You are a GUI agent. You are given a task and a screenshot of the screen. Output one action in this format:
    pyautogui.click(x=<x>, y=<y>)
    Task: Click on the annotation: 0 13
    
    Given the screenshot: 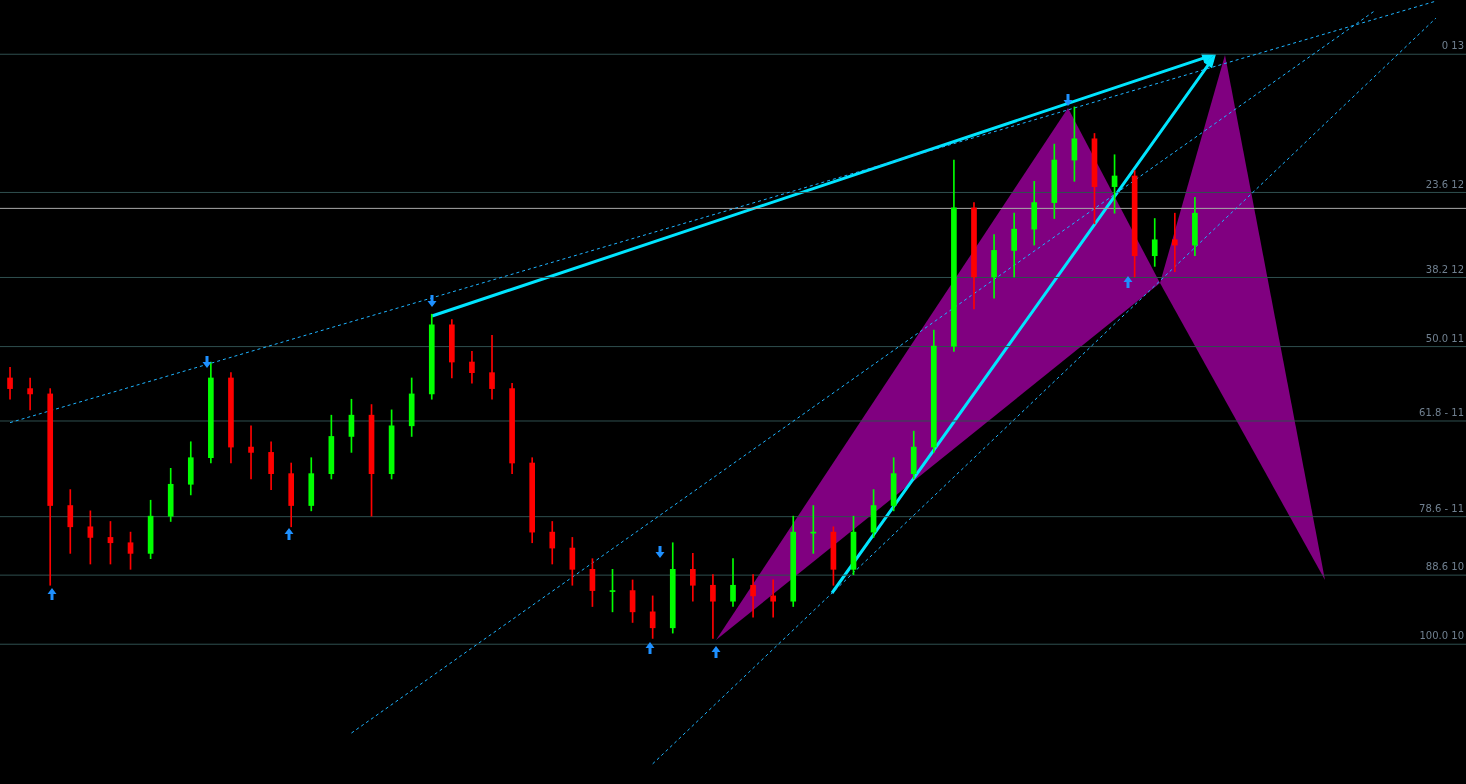 What is the action you would take?
    pyautogui.click(x=1452, y=46)
    